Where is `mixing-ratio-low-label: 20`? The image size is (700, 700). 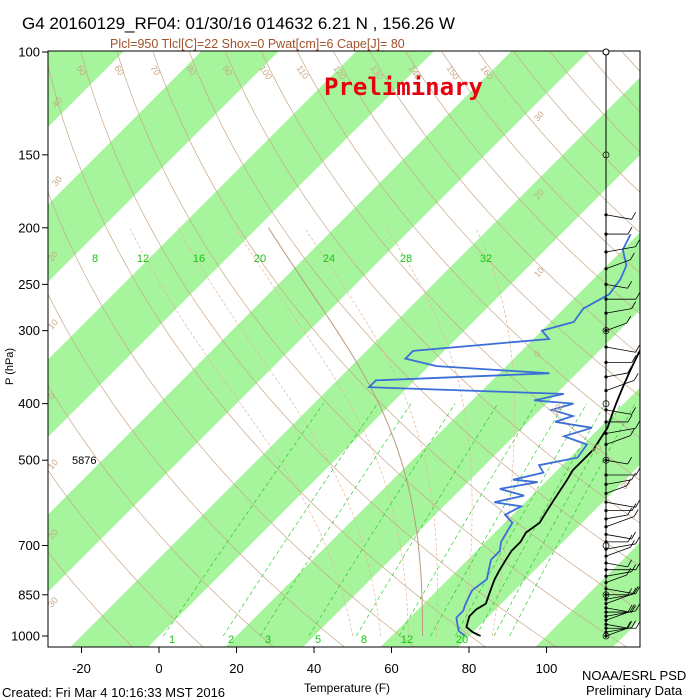
mixing-ratio-low-label: 20 is located at coordinates (462, 640).